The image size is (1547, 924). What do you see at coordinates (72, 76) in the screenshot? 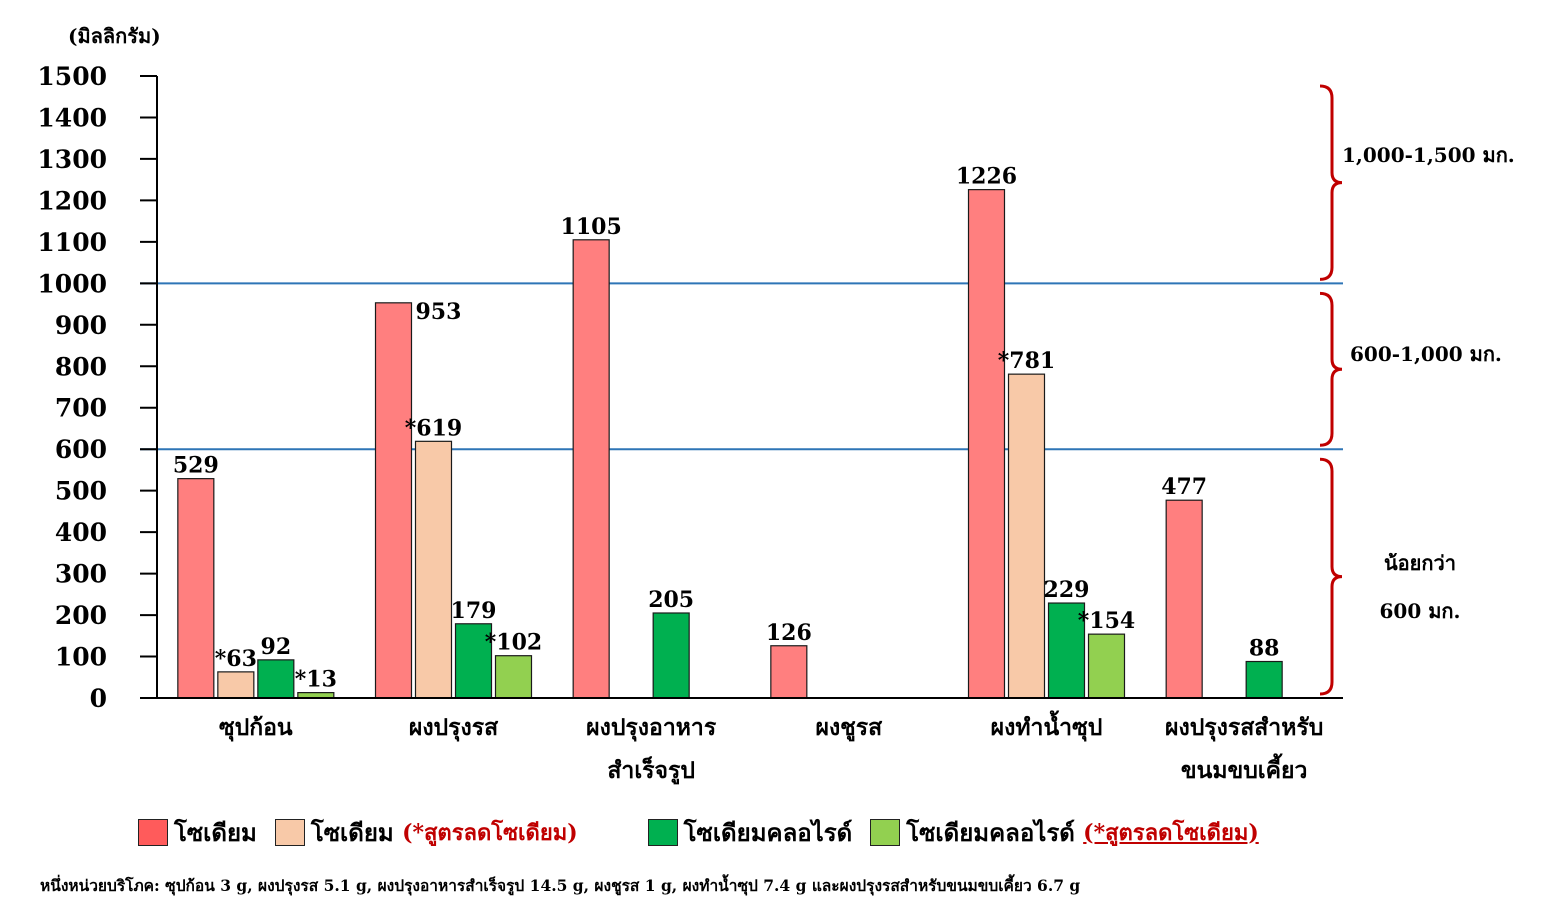
I see `y-tick-label: 1500` at bounding box center [72, 76].